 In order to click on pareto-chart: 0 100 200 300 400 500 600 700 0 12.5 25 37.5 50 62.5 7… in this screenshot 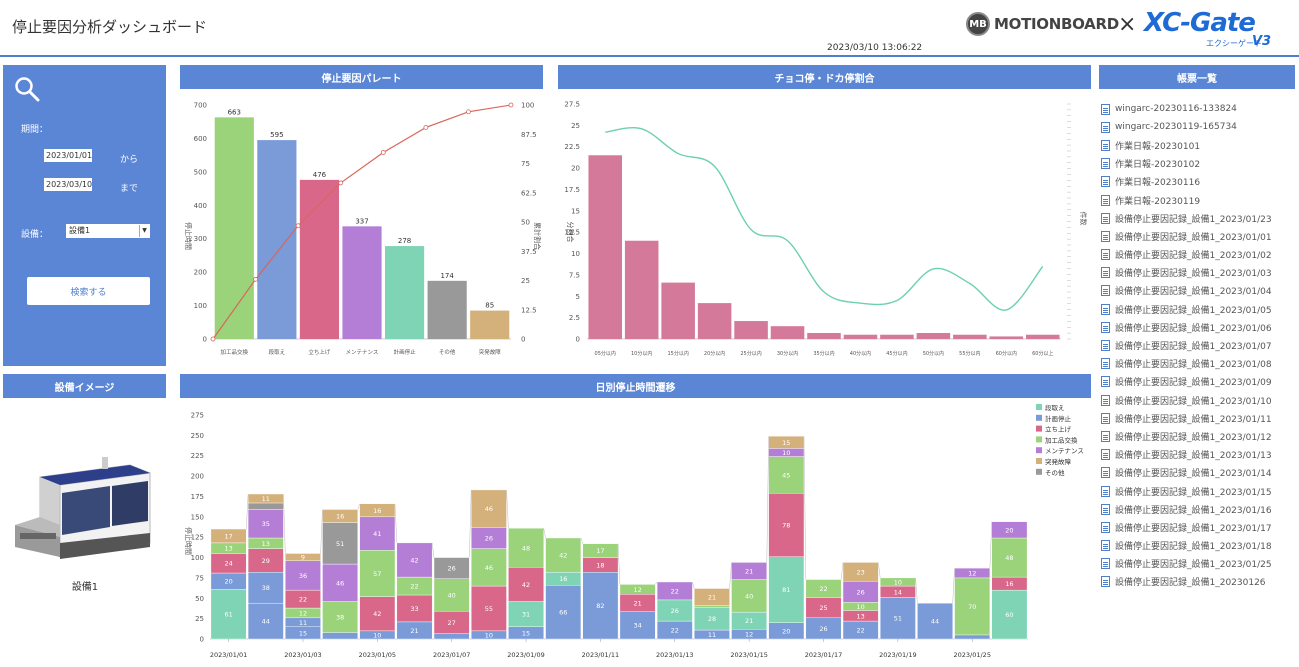, I will do `click(363, 229)`.